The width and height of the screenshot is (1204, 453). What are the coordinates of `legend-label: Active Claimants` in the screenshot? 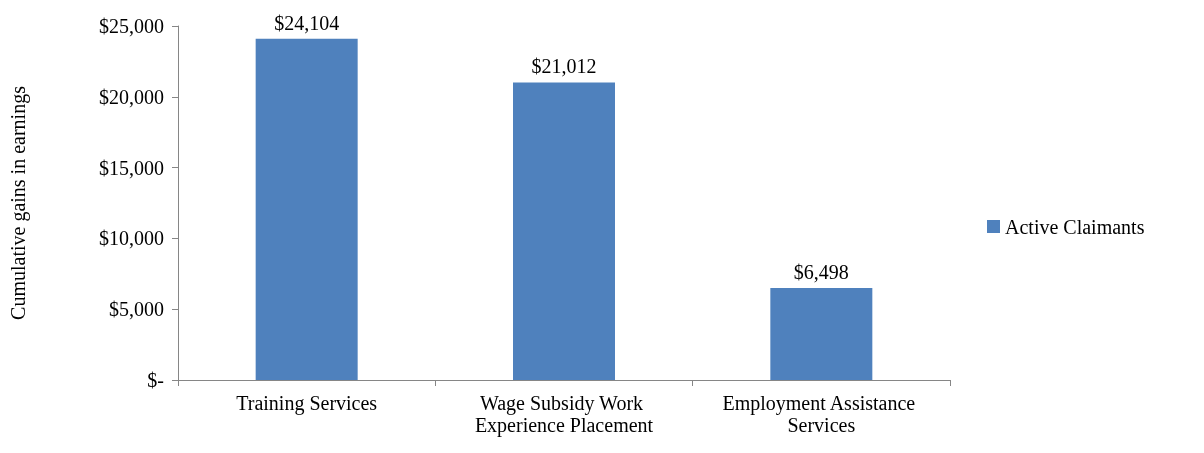 It's located at (1075, 226).